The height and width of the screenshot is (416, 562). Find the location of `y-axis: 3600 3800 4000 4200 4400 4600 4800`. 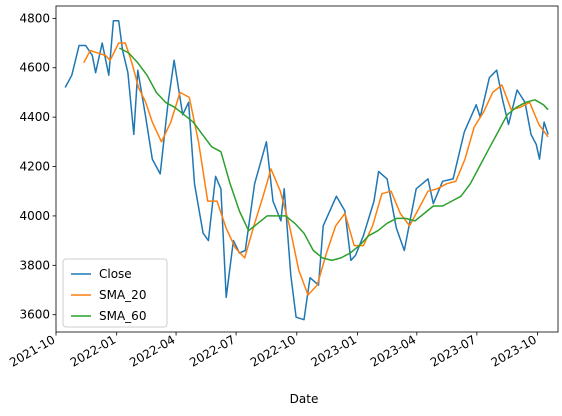

y-axis: 3600 3800 4000 4200 4400 4600 4800 is located at coordinates (37, 166).